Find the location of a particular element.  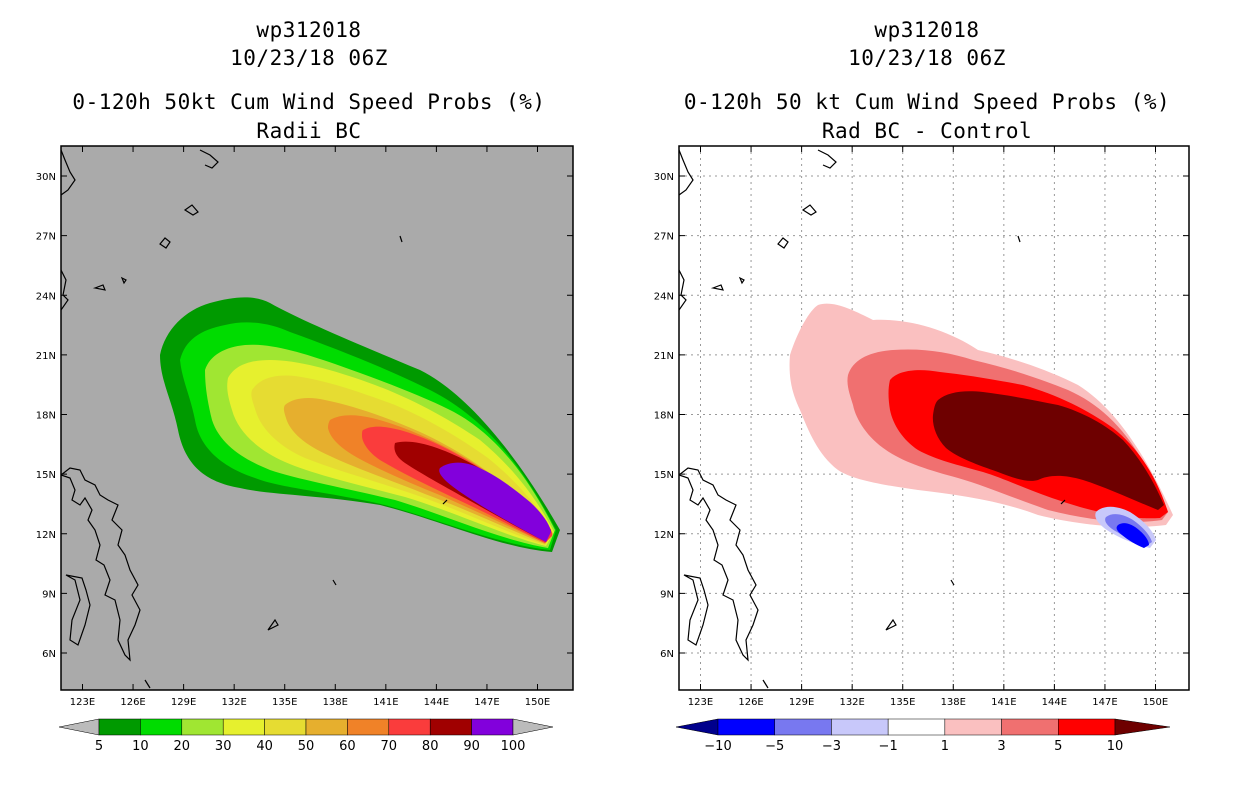

colorbar-label: 60 is located at coordinates (347, 746).